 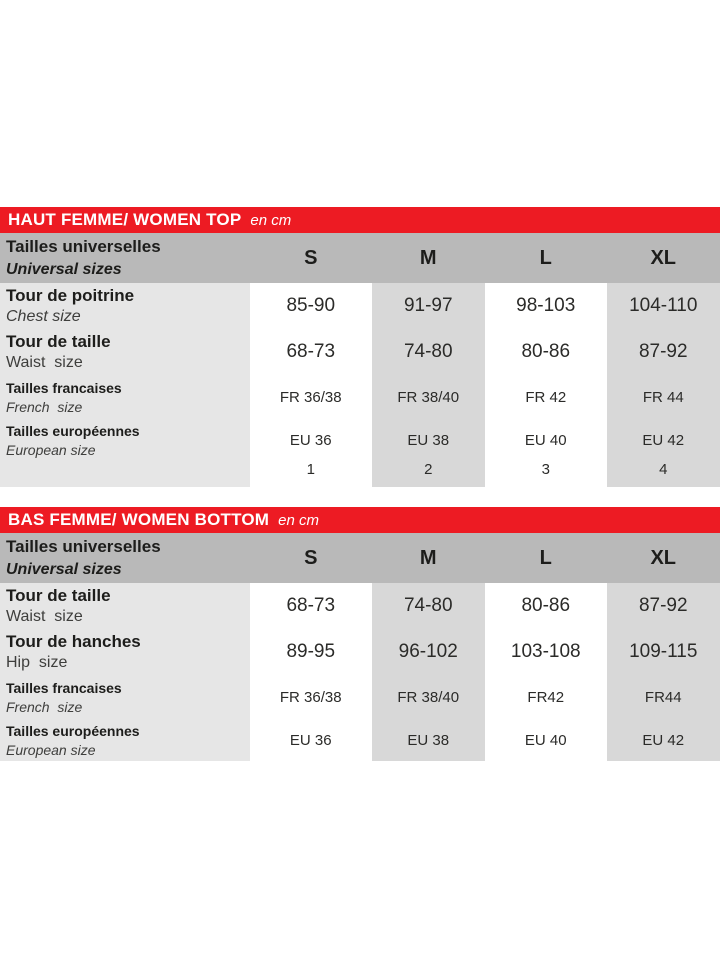 What do you see at coordinates (125, 219) in the screenshot?
I see `table-title: HAUT FEMME/ WOMEN TOP` at bounding box center [125, 219].